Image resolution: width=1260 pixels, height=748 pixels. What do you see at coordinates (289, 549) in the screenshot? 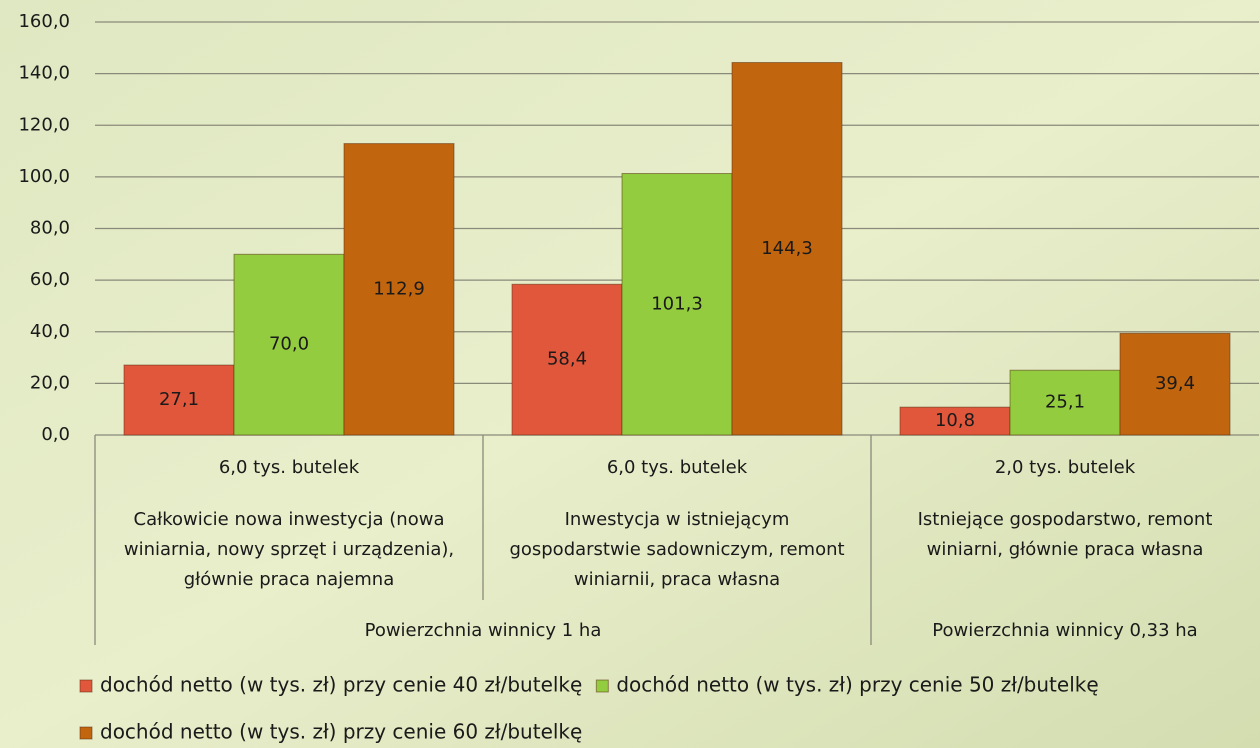
I see `category-description: winiarnia, nowy sprzęt i urządzenia),` at bounding box center [289, 549].